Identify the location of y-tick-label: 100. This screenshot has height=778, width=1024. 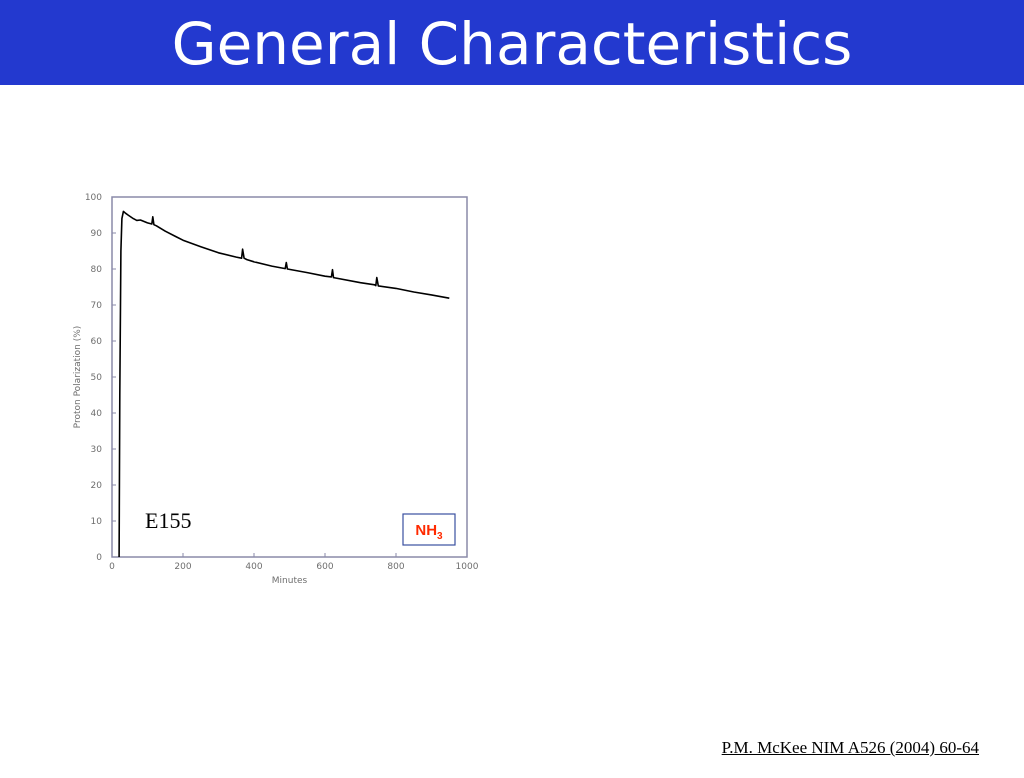
(93, 198).